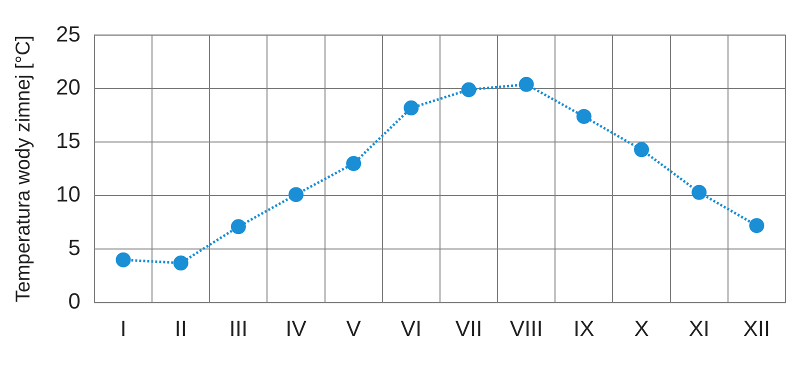 The height and width of the screenshot is (365, 801). Describe the element at coordinates (23, 168) in the screenshot. I see `y-axis-title: Temperatura wody zimnej [°C]` at that location.